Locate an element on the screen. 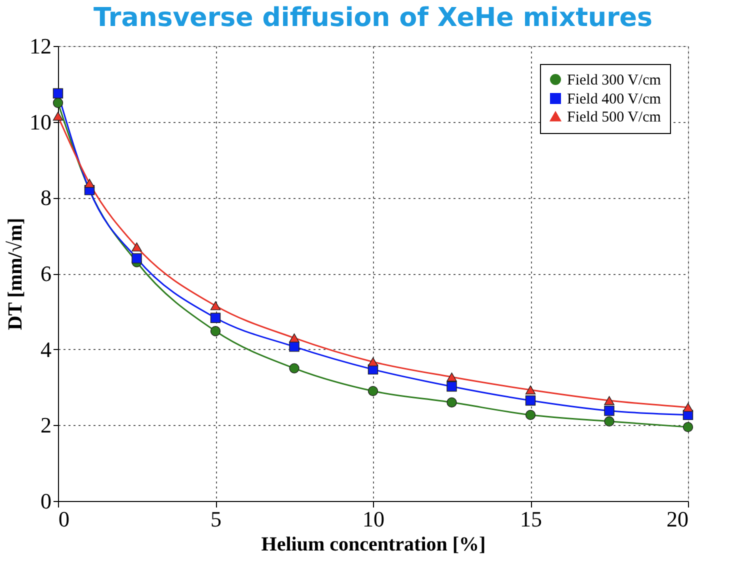  y-tick-label: 10 is located at coordinates (41, 121).